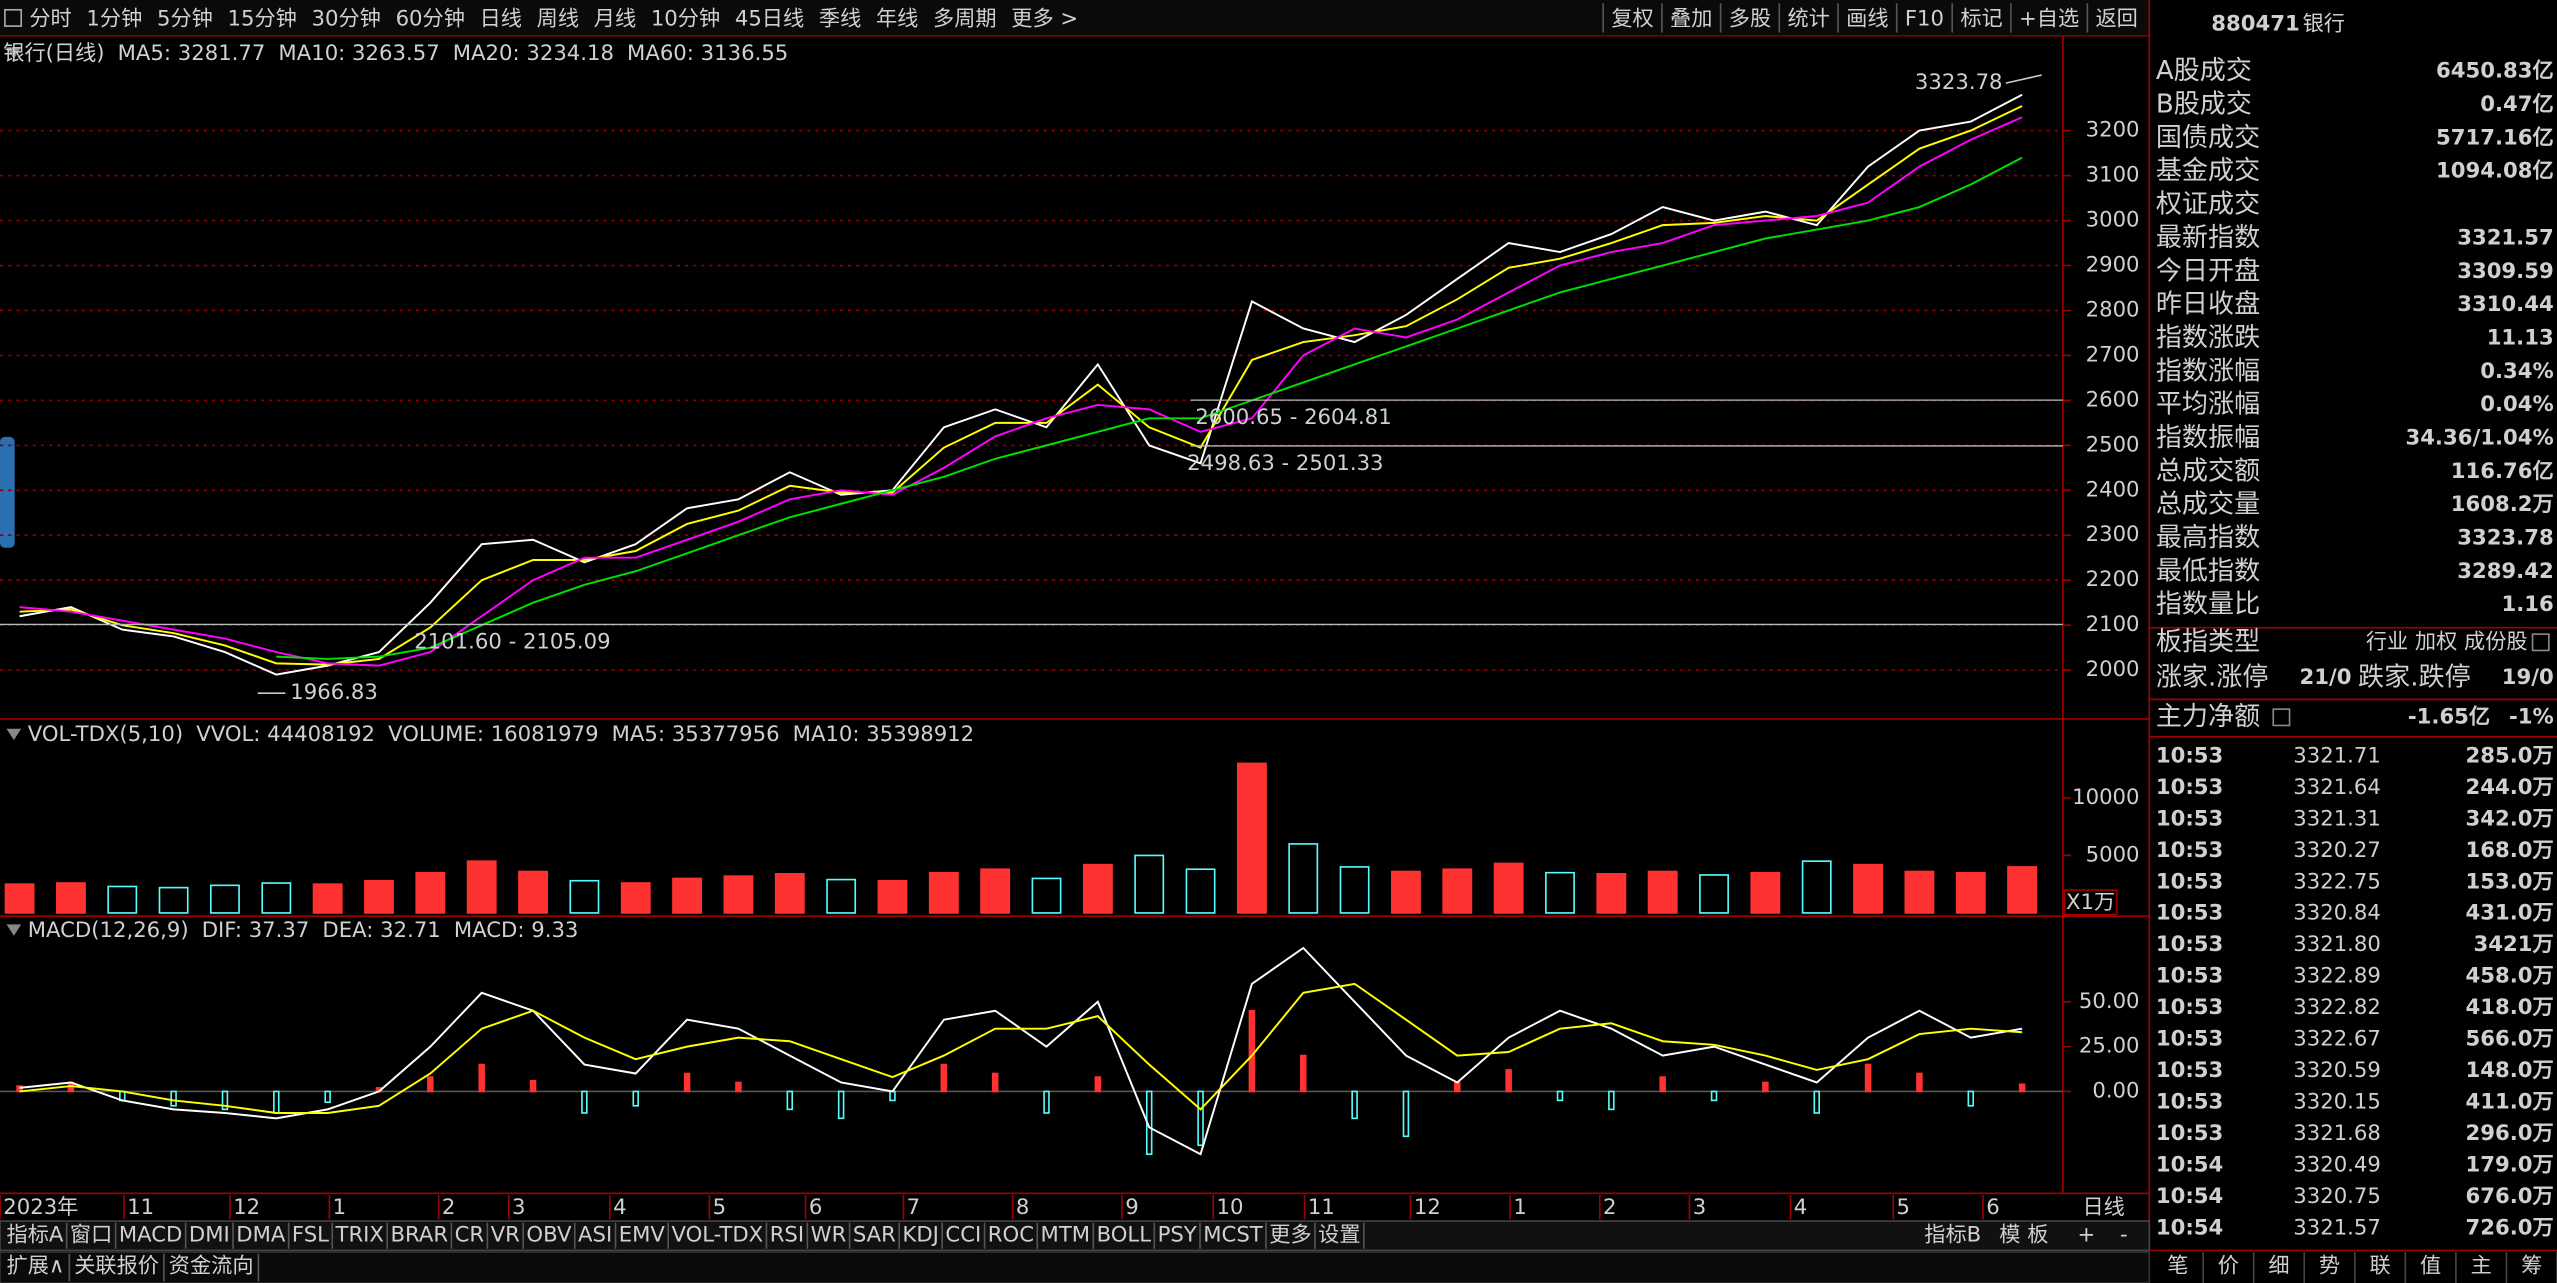  I want to click on indicator-tab: RSI, so click(787, 1234).